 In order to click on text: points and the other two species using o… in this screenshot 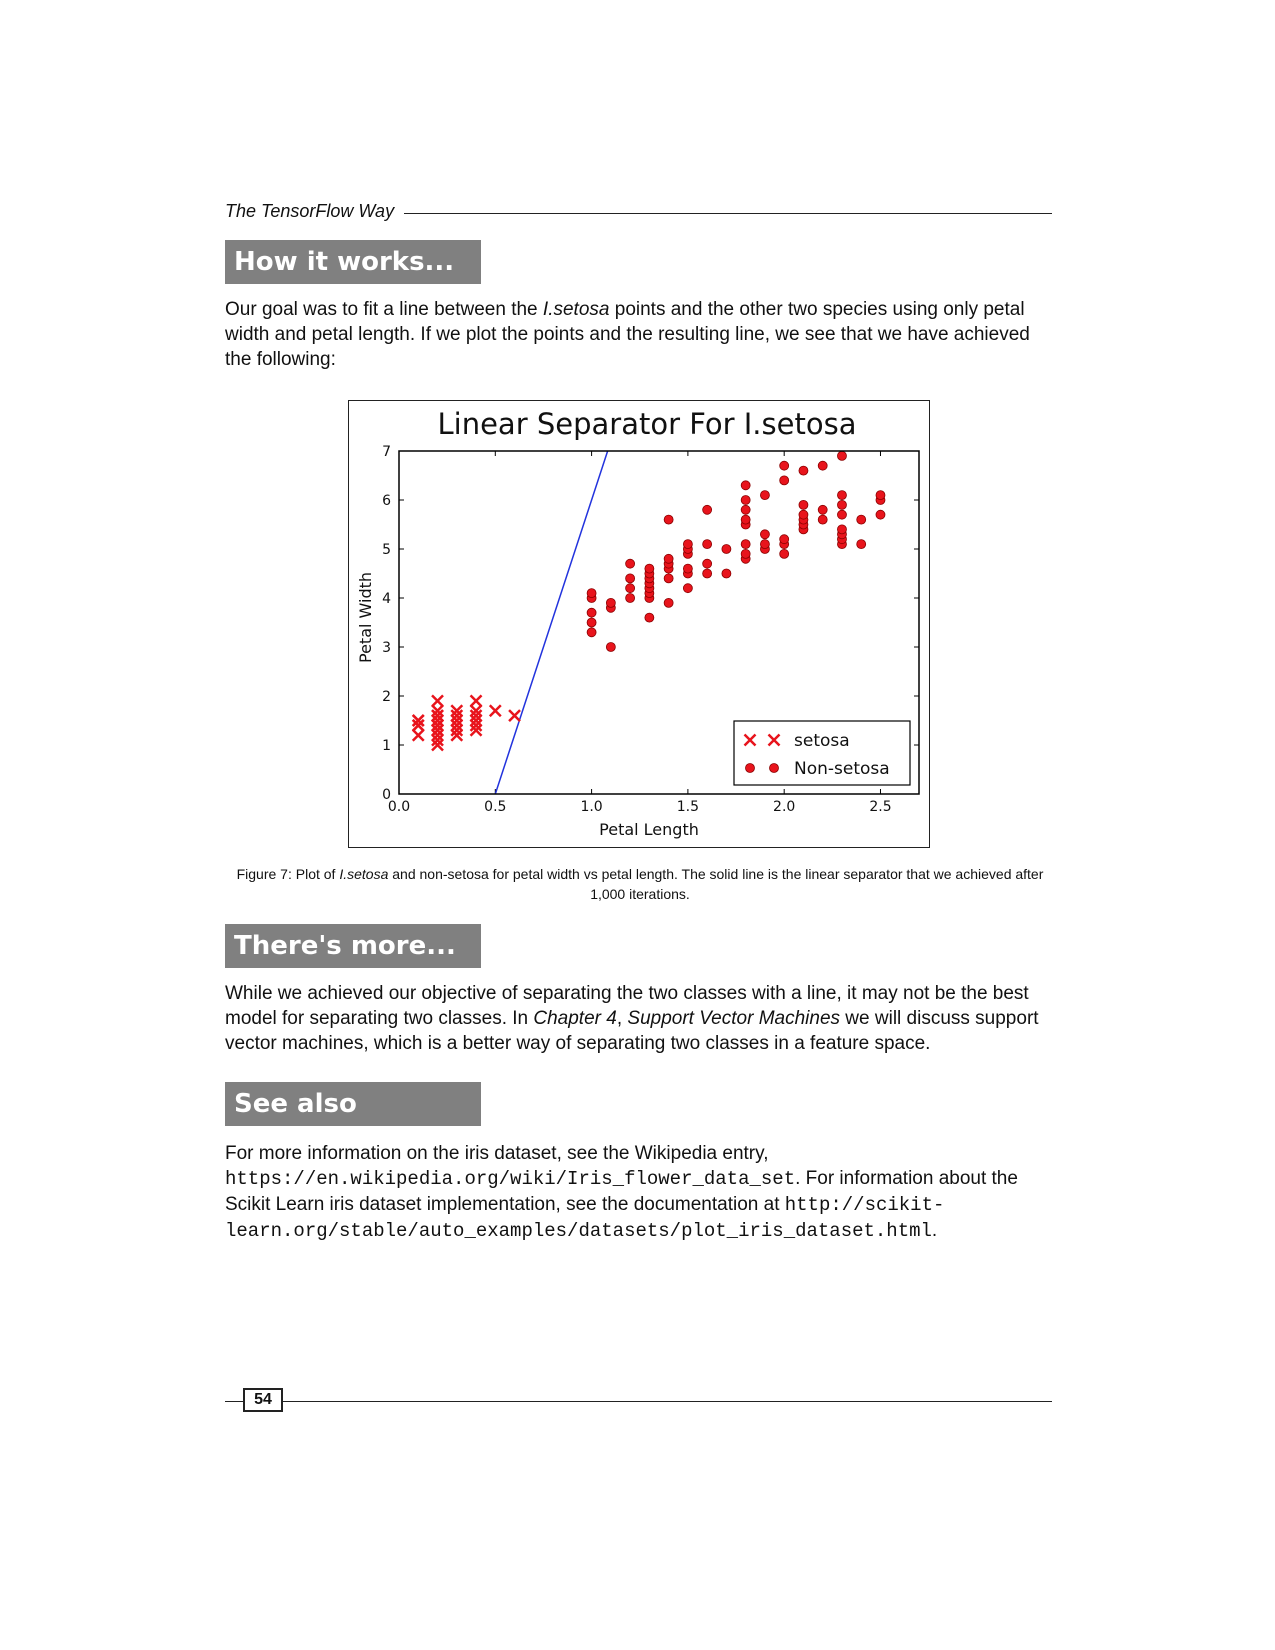, I will do `click(627, 334)`.